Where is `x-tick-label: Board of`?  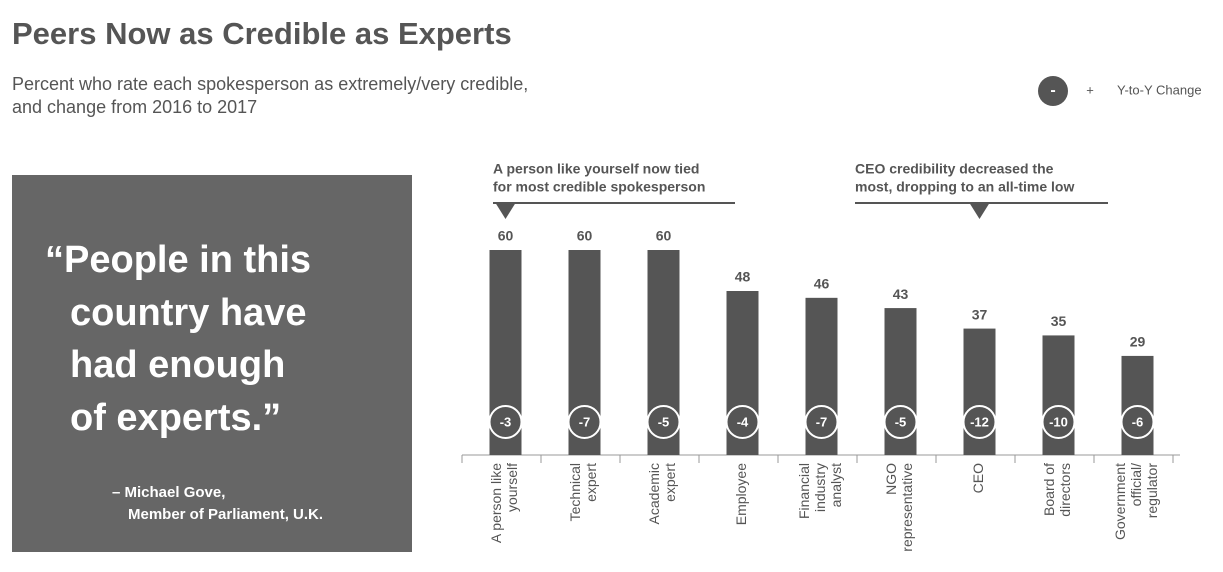
x-tick-label: Board of is located at coordinates (1049, 489).